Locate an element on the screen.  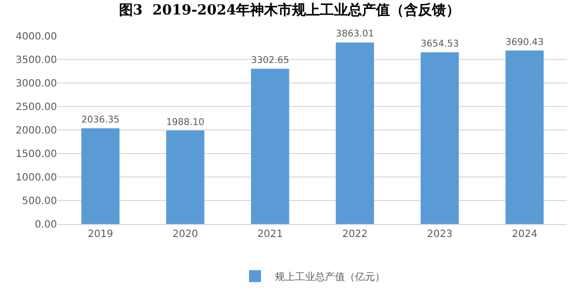
x-tick-label: 2023 is located at coordinates (439, 234).